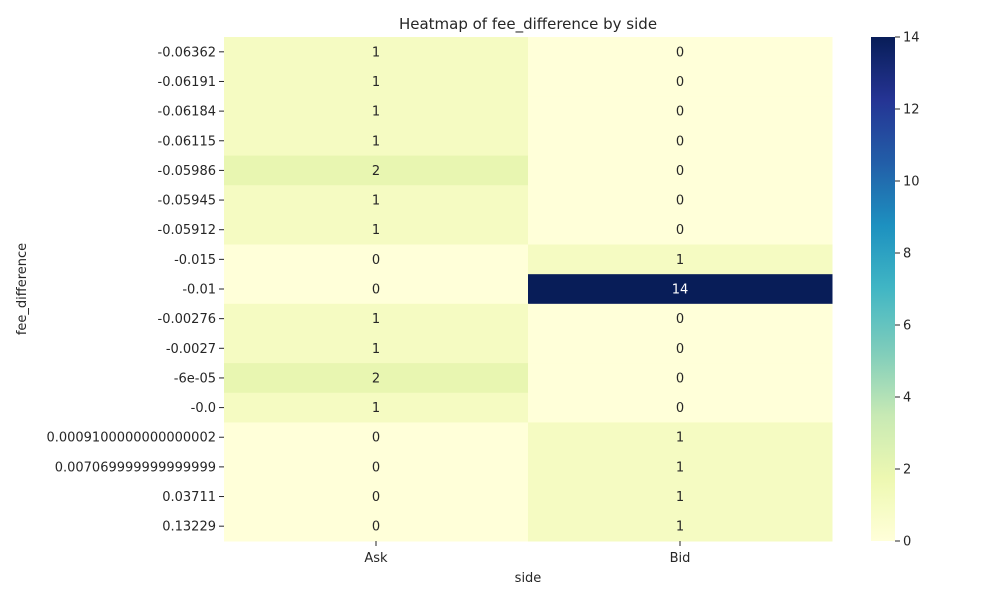 Image resolution: width=1000 pixels, height=600 pixels. I want to click on y-tick-label: -0.05986, so click(187, 171).